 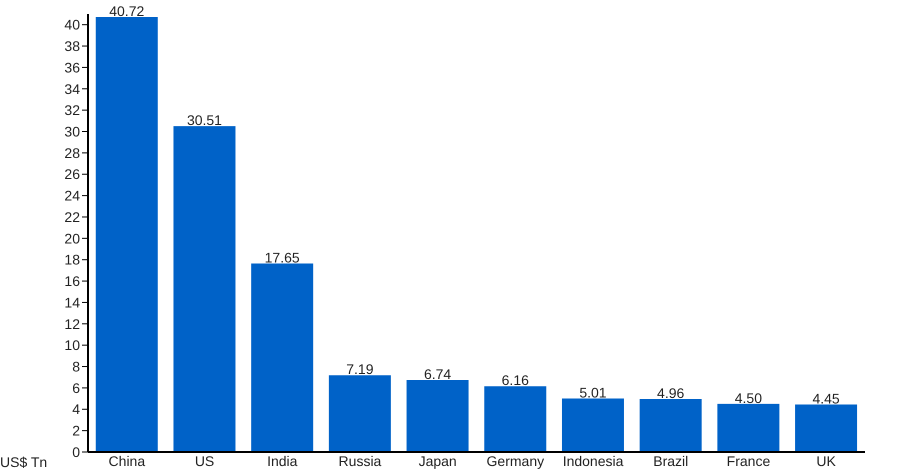 I want to click on y-tick-label: 8, so click(x=76, y=366).